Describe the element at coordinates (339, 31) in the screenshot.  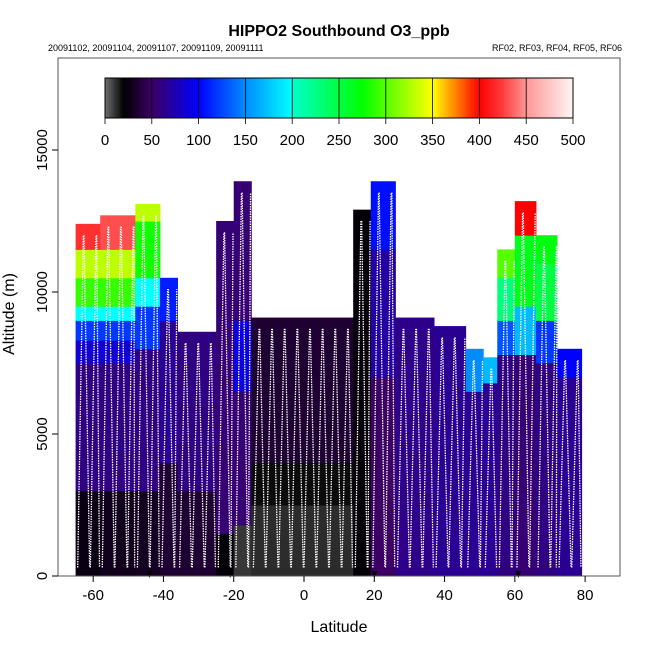
I see `chart-title: HIPPO2 Southbound O3_ppb` at that location.